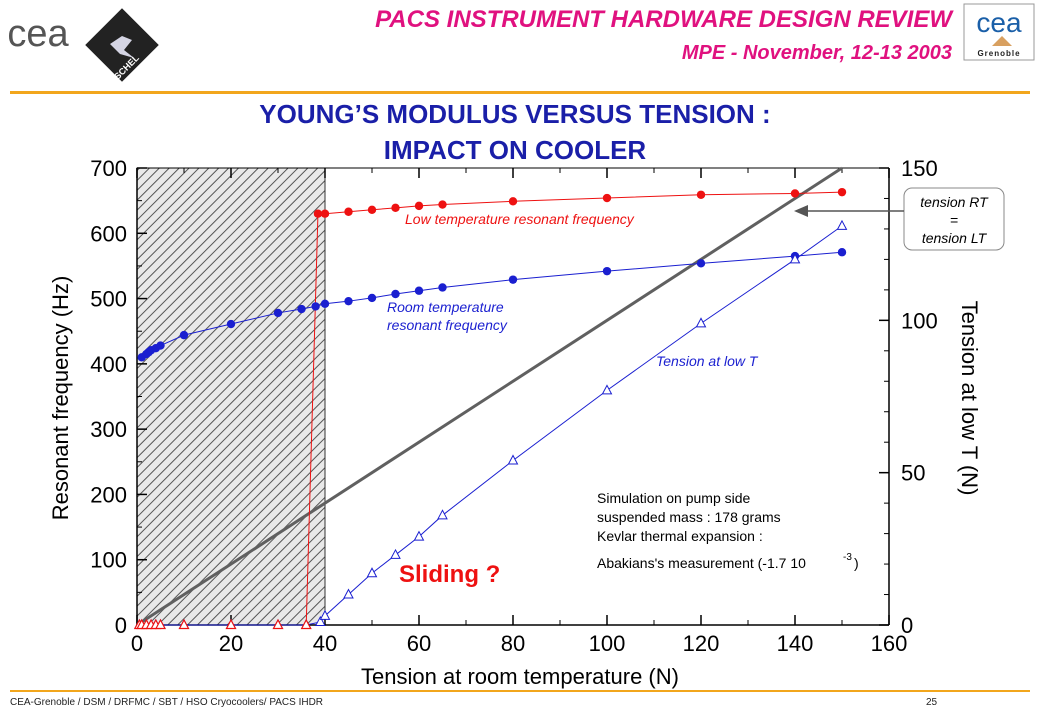 Image resolution: width=1040 pixels, height=720 pixels. Describe the element at coordinates (969, 398) in the screenshot. I see `y2-axis-label: Tension at low T (N)` at that location.